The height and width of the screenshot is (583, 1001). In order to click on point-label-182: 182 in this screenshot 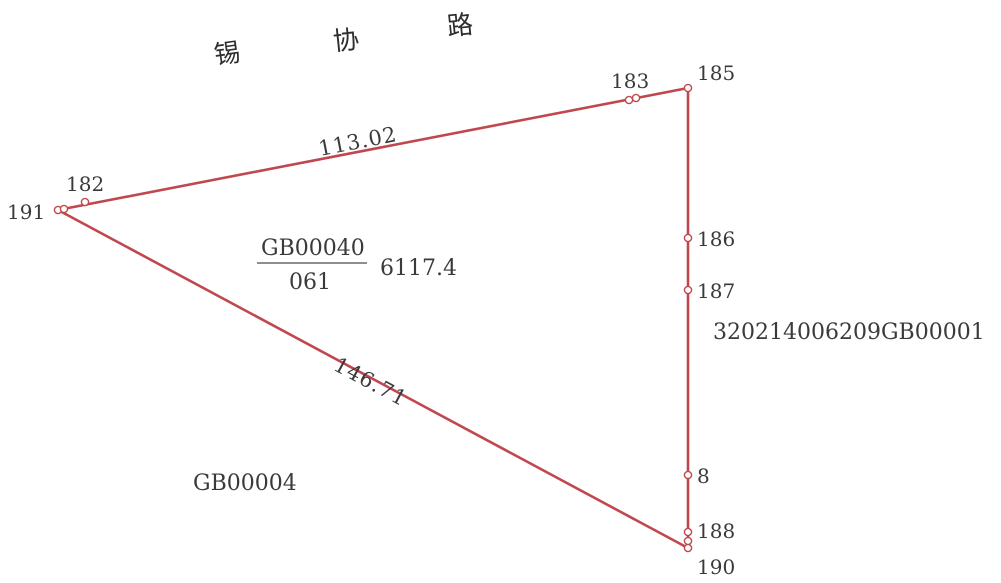, I will do `click(85, 184)`.